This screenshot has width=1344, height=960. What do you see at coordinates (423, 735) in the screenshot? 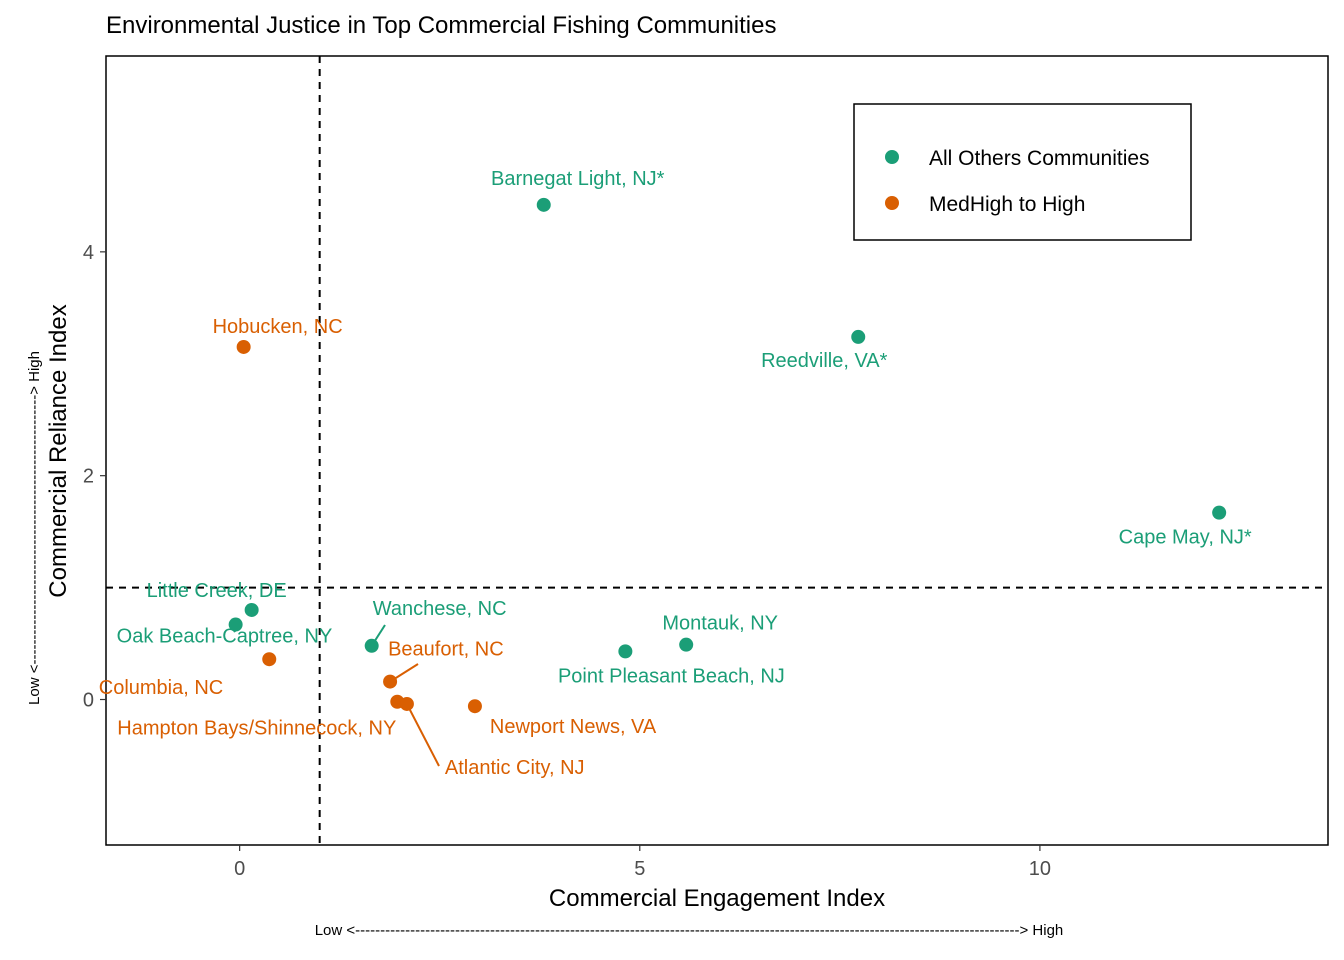
I see `label-leader-line` at bounding box center [423, 735].